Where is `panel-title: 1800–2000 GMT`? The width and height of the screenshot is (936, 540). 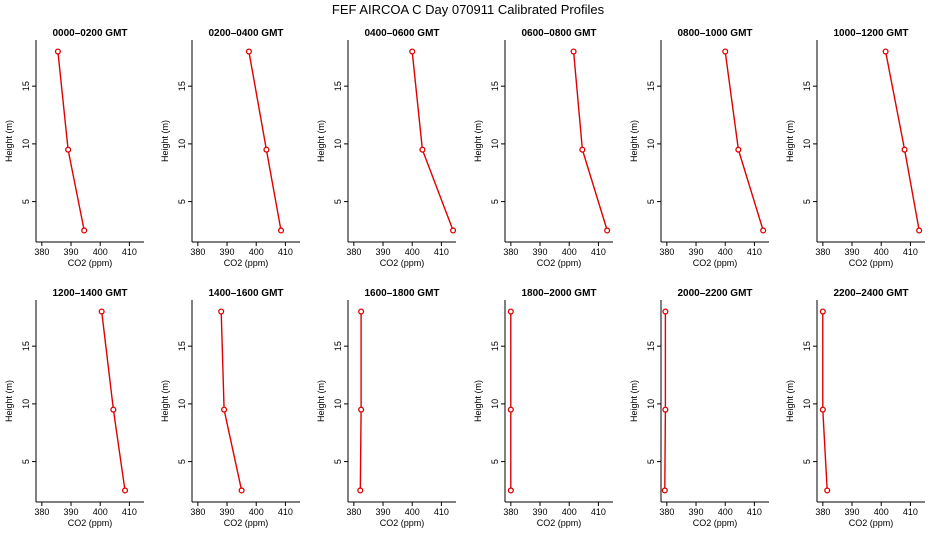 panel-title: 1800–2000 GMT is located at coordinates (558, 293).